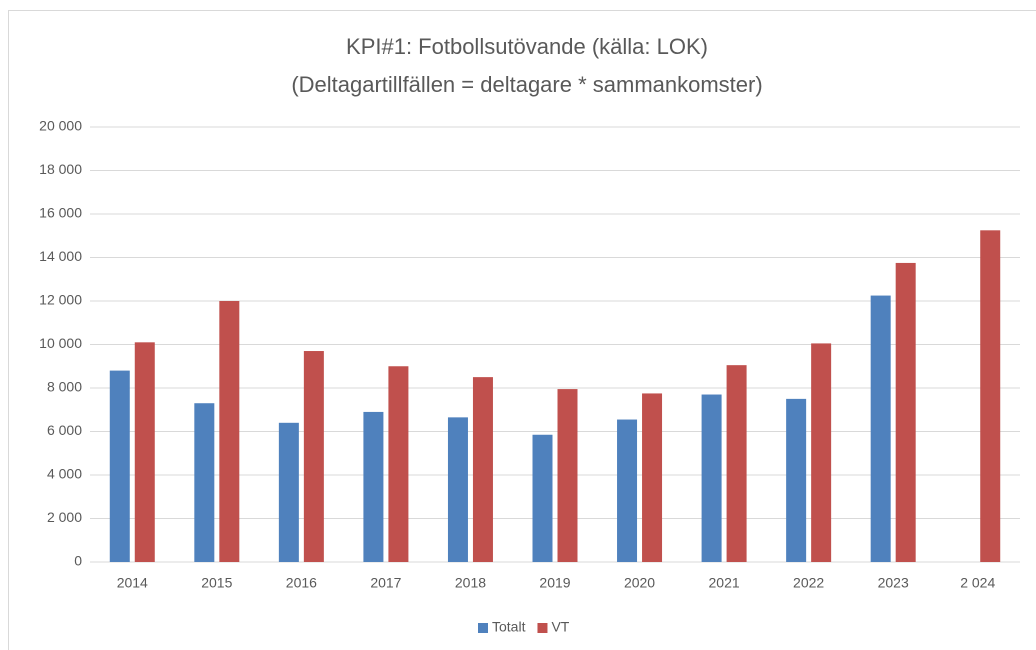 Image resolution: width=1036 pixels, height=650 pixels. What do you see at coordinates (560, 627) in the screenshot?
I see `legend-label: VT` at bounding box center [560, 627].